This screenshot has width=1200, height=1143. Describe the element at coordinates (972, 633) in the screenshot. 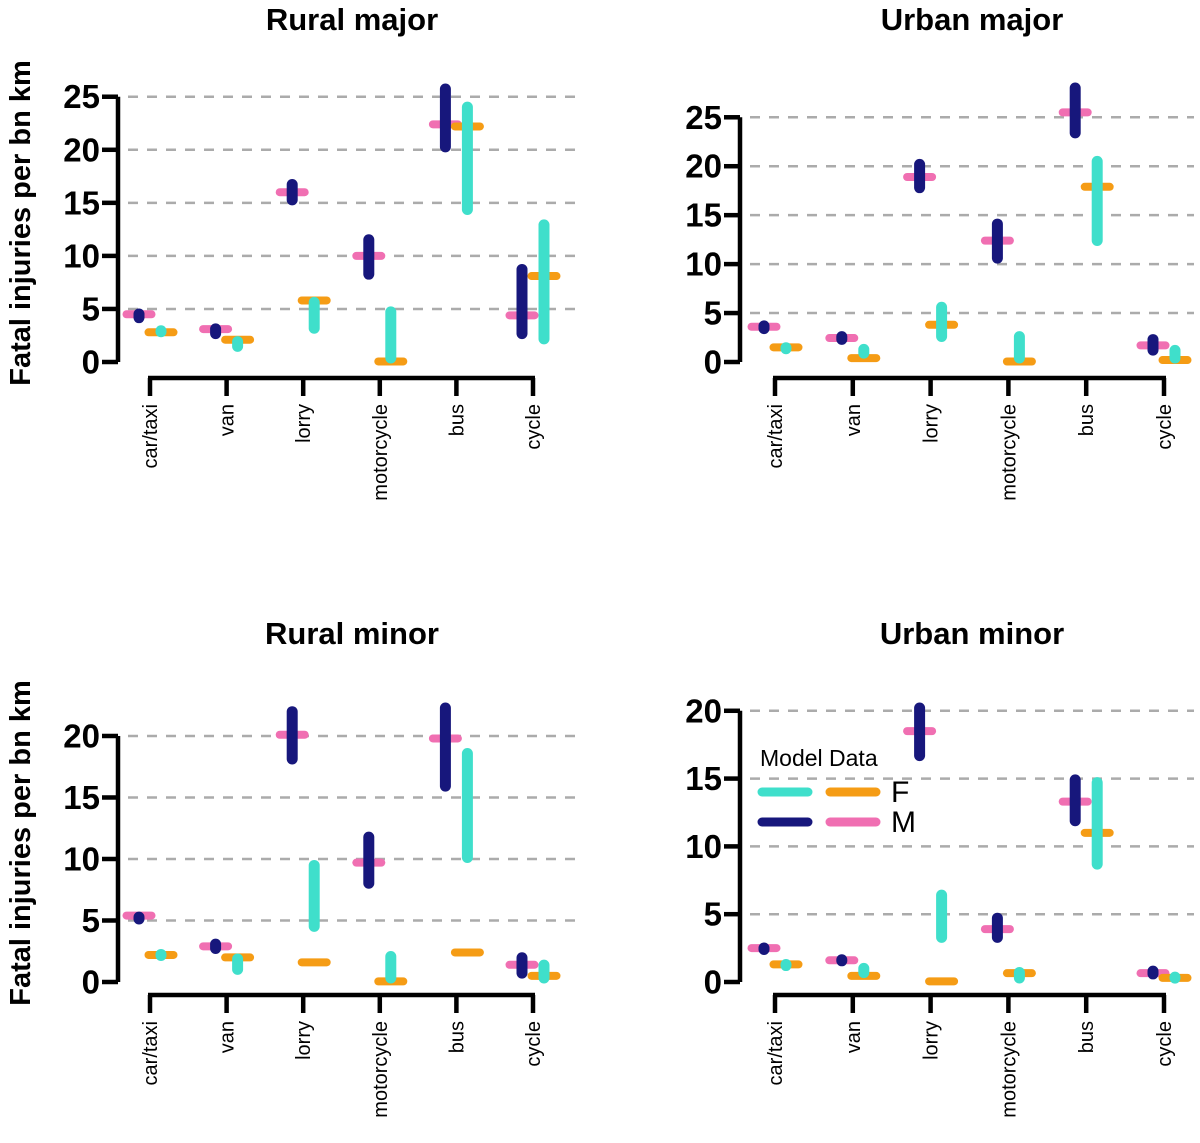

I see `panel-title: Urban minor` at that location.